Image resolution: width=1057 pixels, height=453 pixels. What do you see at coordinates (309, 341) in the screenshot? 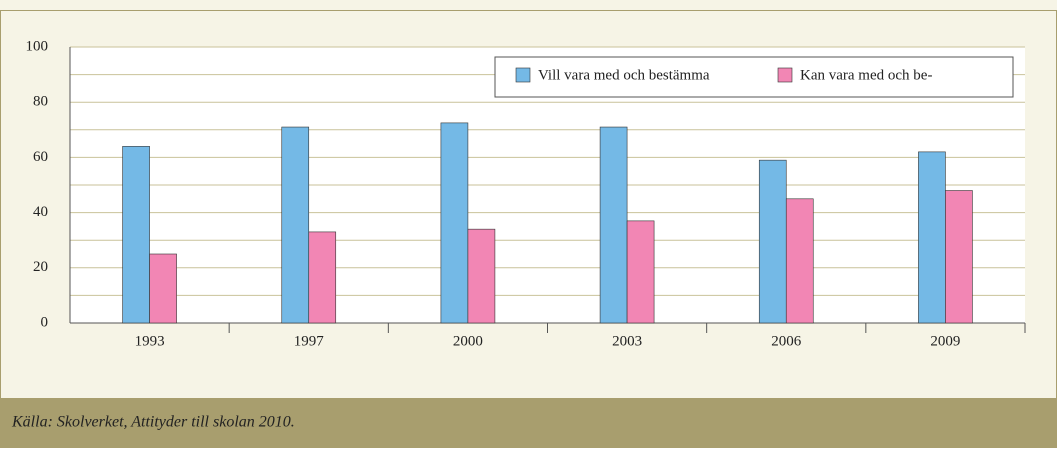
I see `x-tick-label: 1997` at bounding box center [309, 341].